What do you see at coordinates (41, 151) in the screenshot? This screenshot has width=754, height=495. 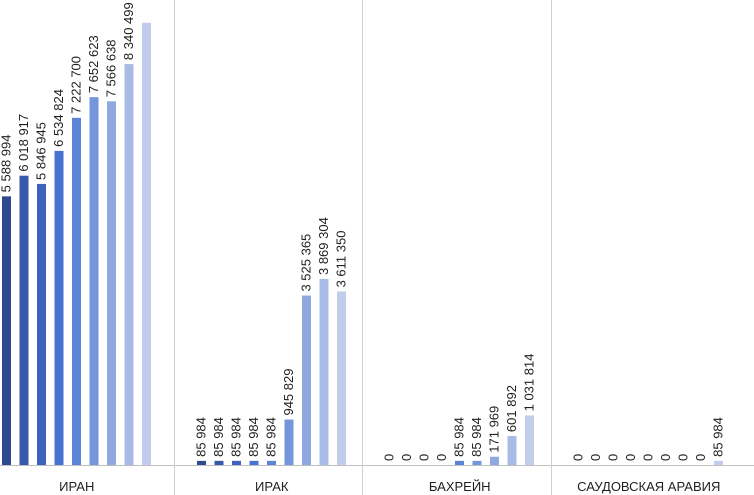 I see `data-label: 5 846 945` at bounding box center [41, 151].